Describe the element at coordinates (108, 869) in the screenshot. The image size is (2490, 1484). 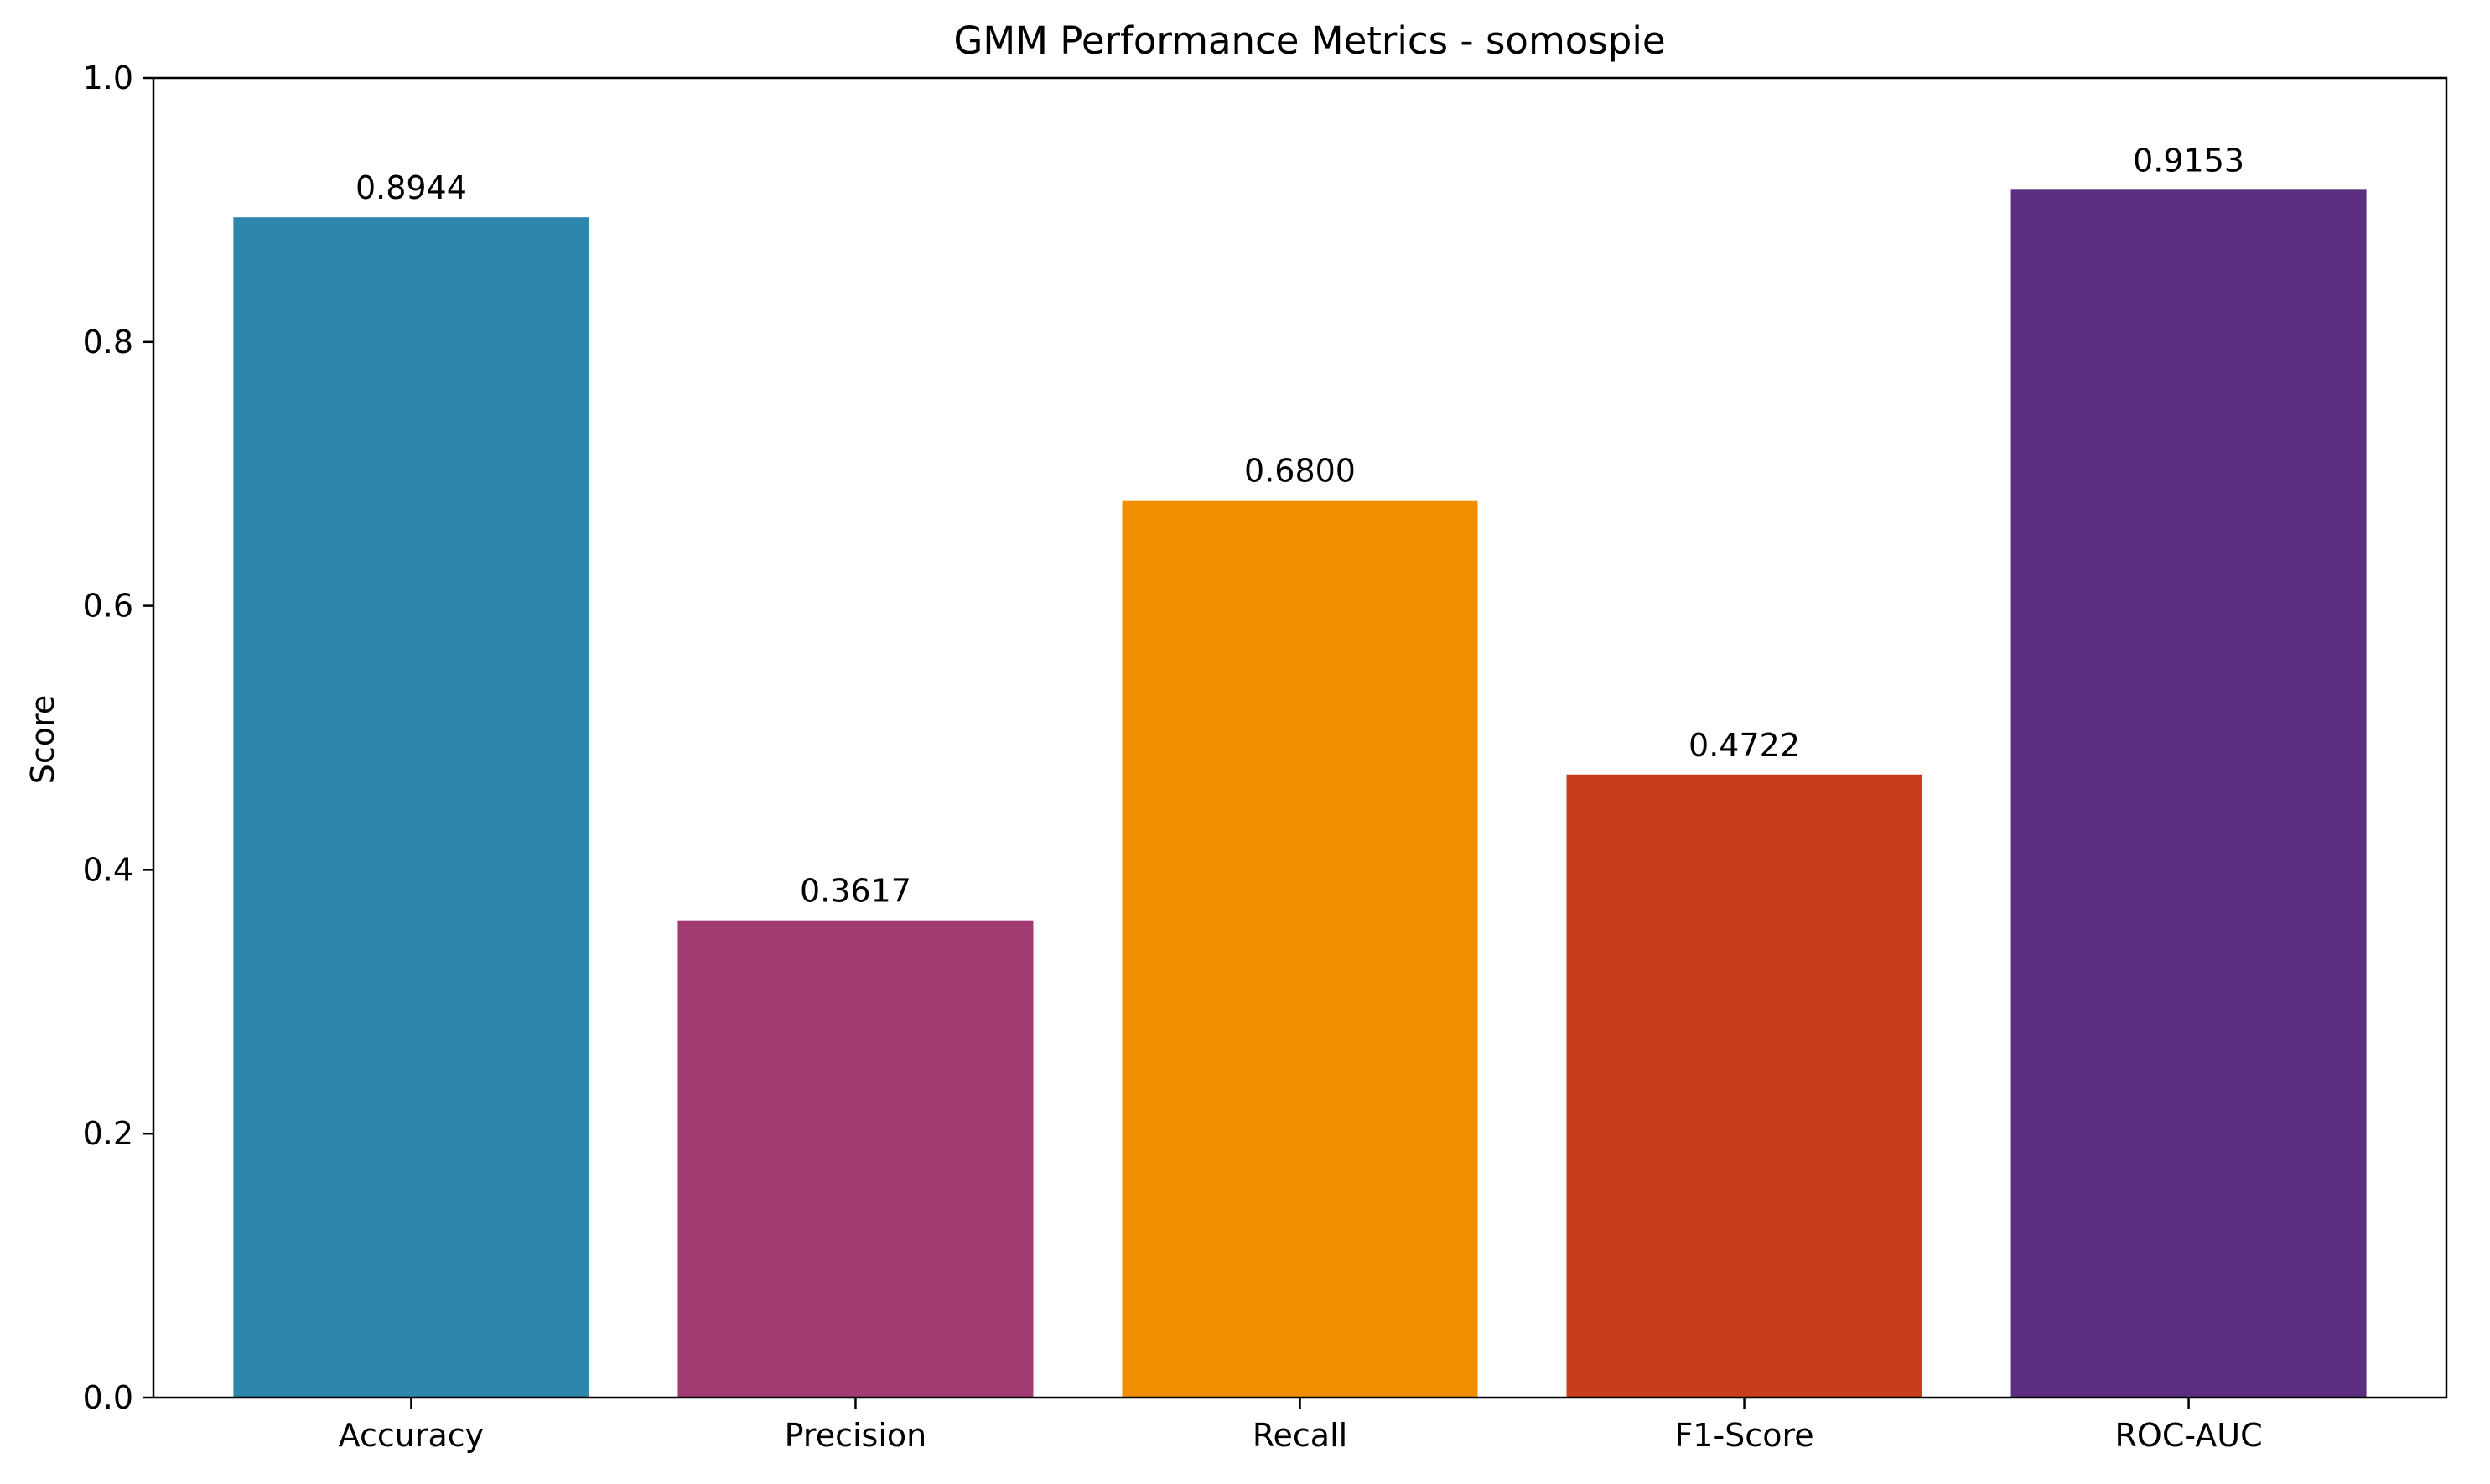
I see `y-tick-label: 0.4` at that location.